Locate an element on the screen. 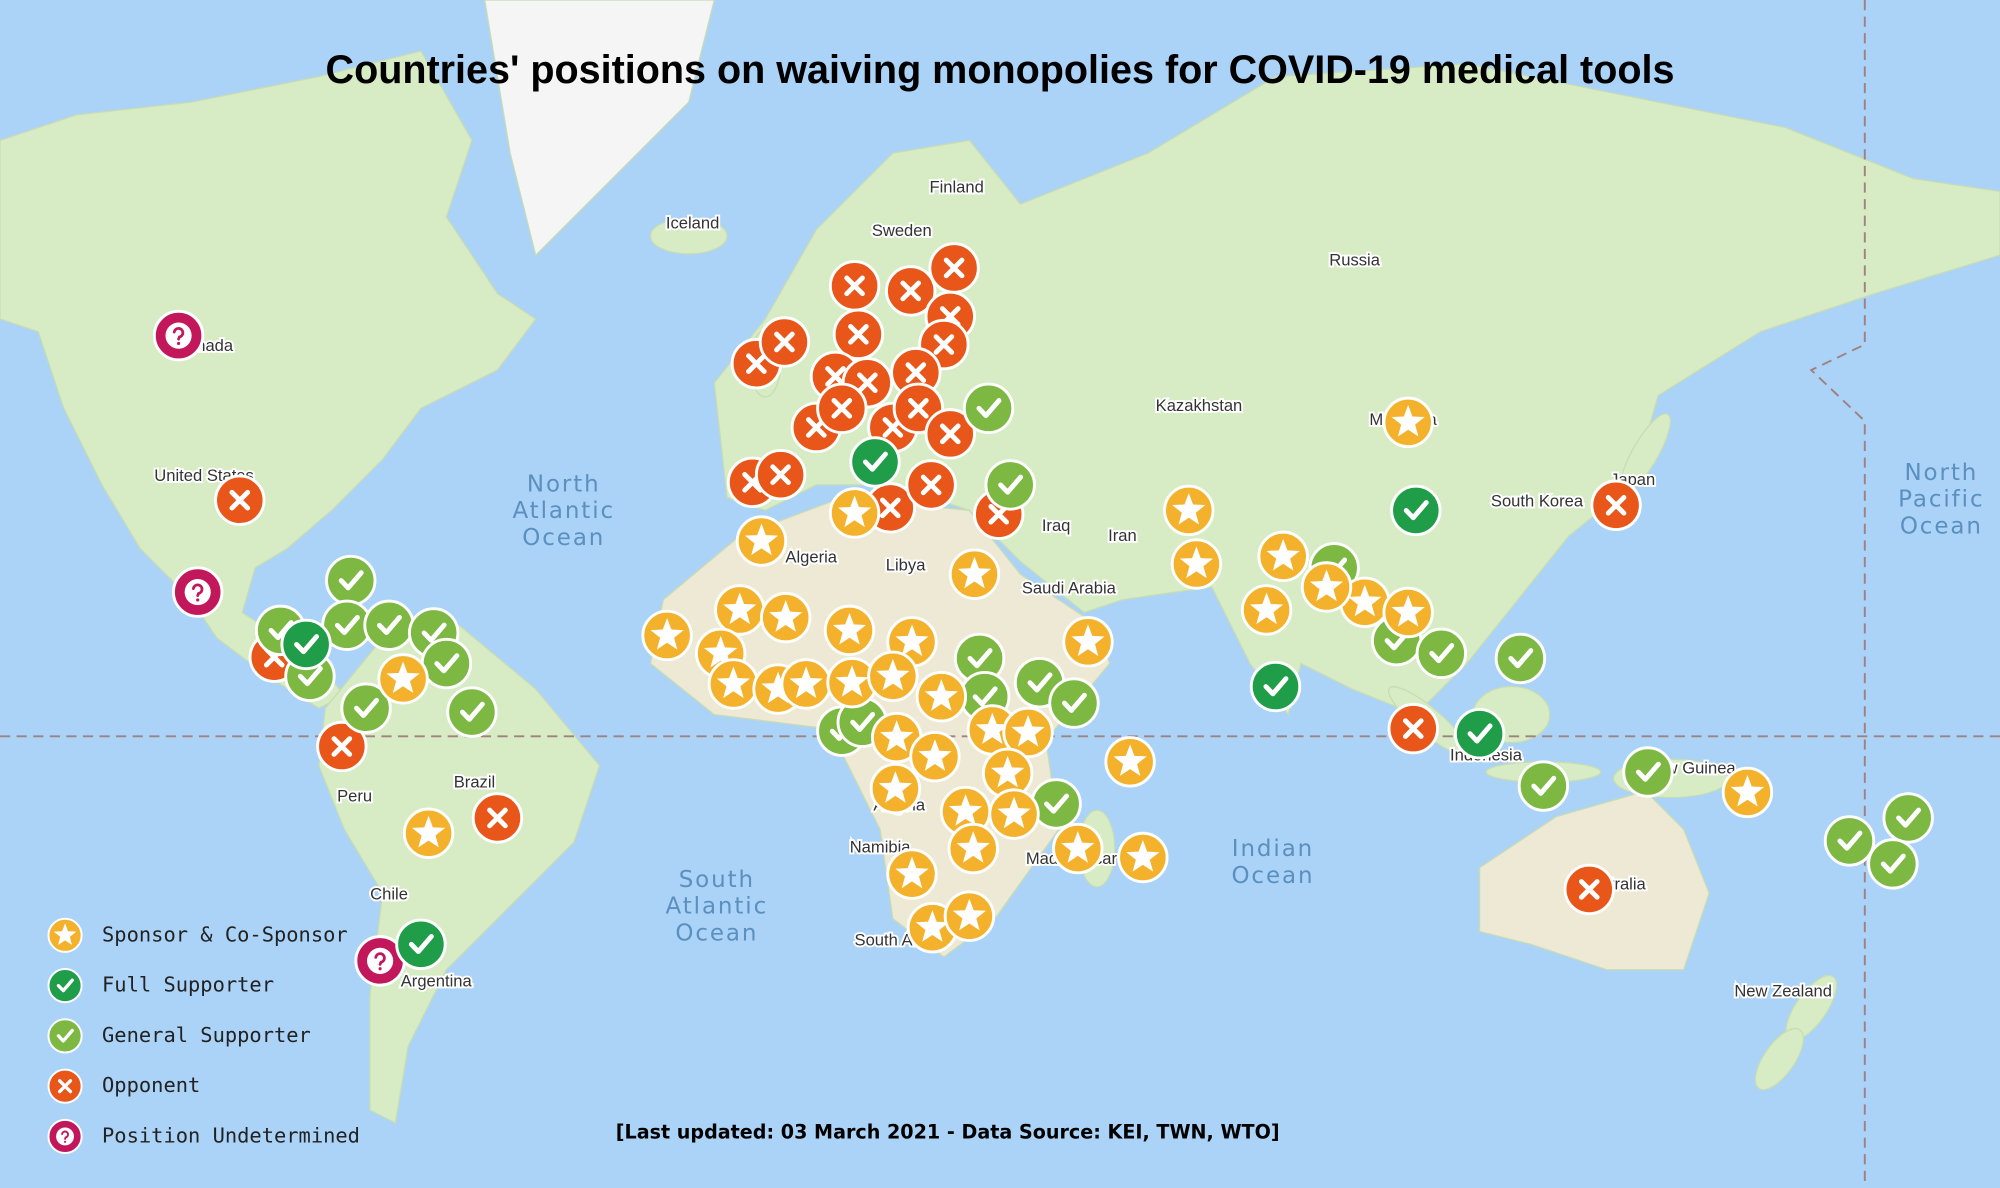 This screenshot has height=1188, width=2000. place-label: Argentina is located at coordinates (437, 980).